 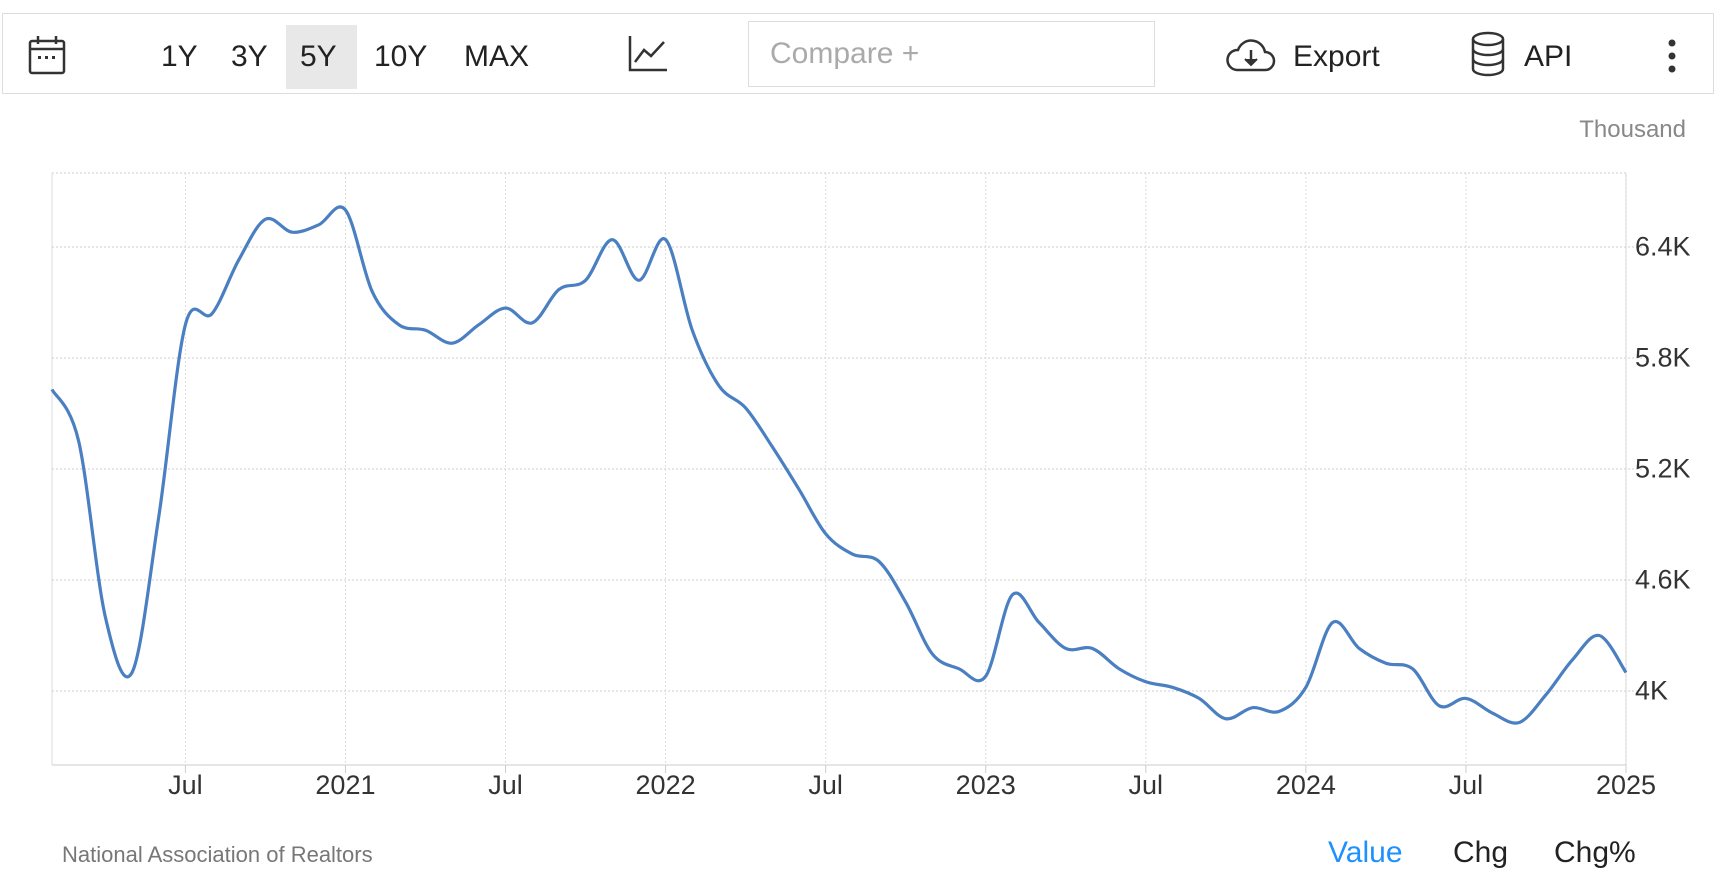 I want to click on range-max-button: MAX, so click(x=497, y=56).